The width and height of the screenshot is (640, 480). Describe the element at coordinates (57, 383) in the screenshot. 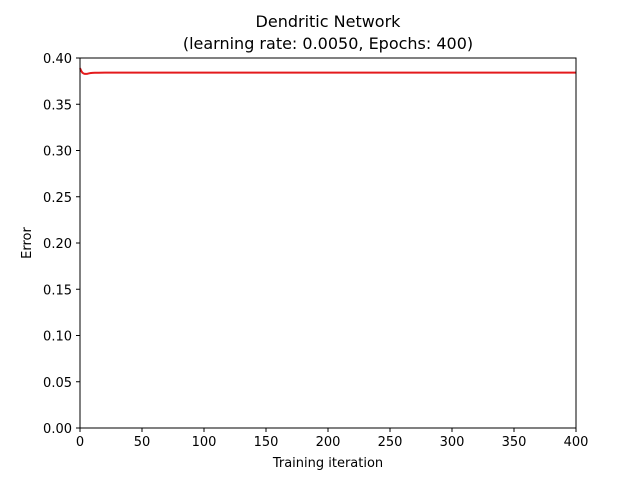

I see `y-tick-label: 0.05` at that location.